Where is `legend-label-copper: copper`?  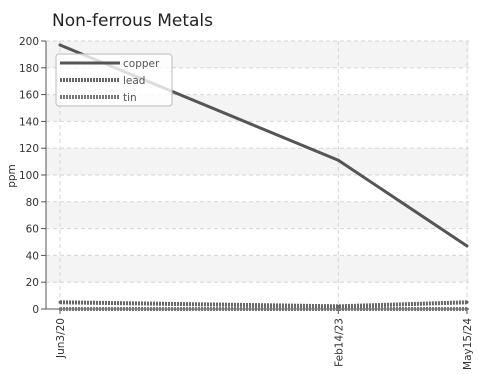
legend-label-copper: copper is located at coordinates (141, 64).